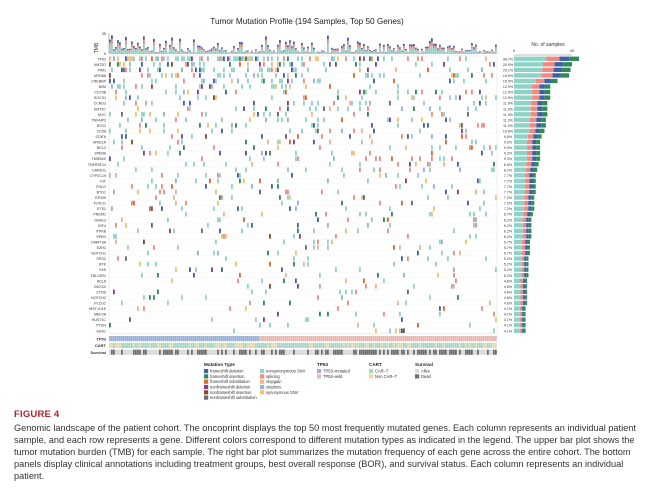 This screenshot has height=496, width=668. What do you see at coordinates (375, 364) in the screenshot?
I see `legend-title: CART` at bounding box center [375, 364].